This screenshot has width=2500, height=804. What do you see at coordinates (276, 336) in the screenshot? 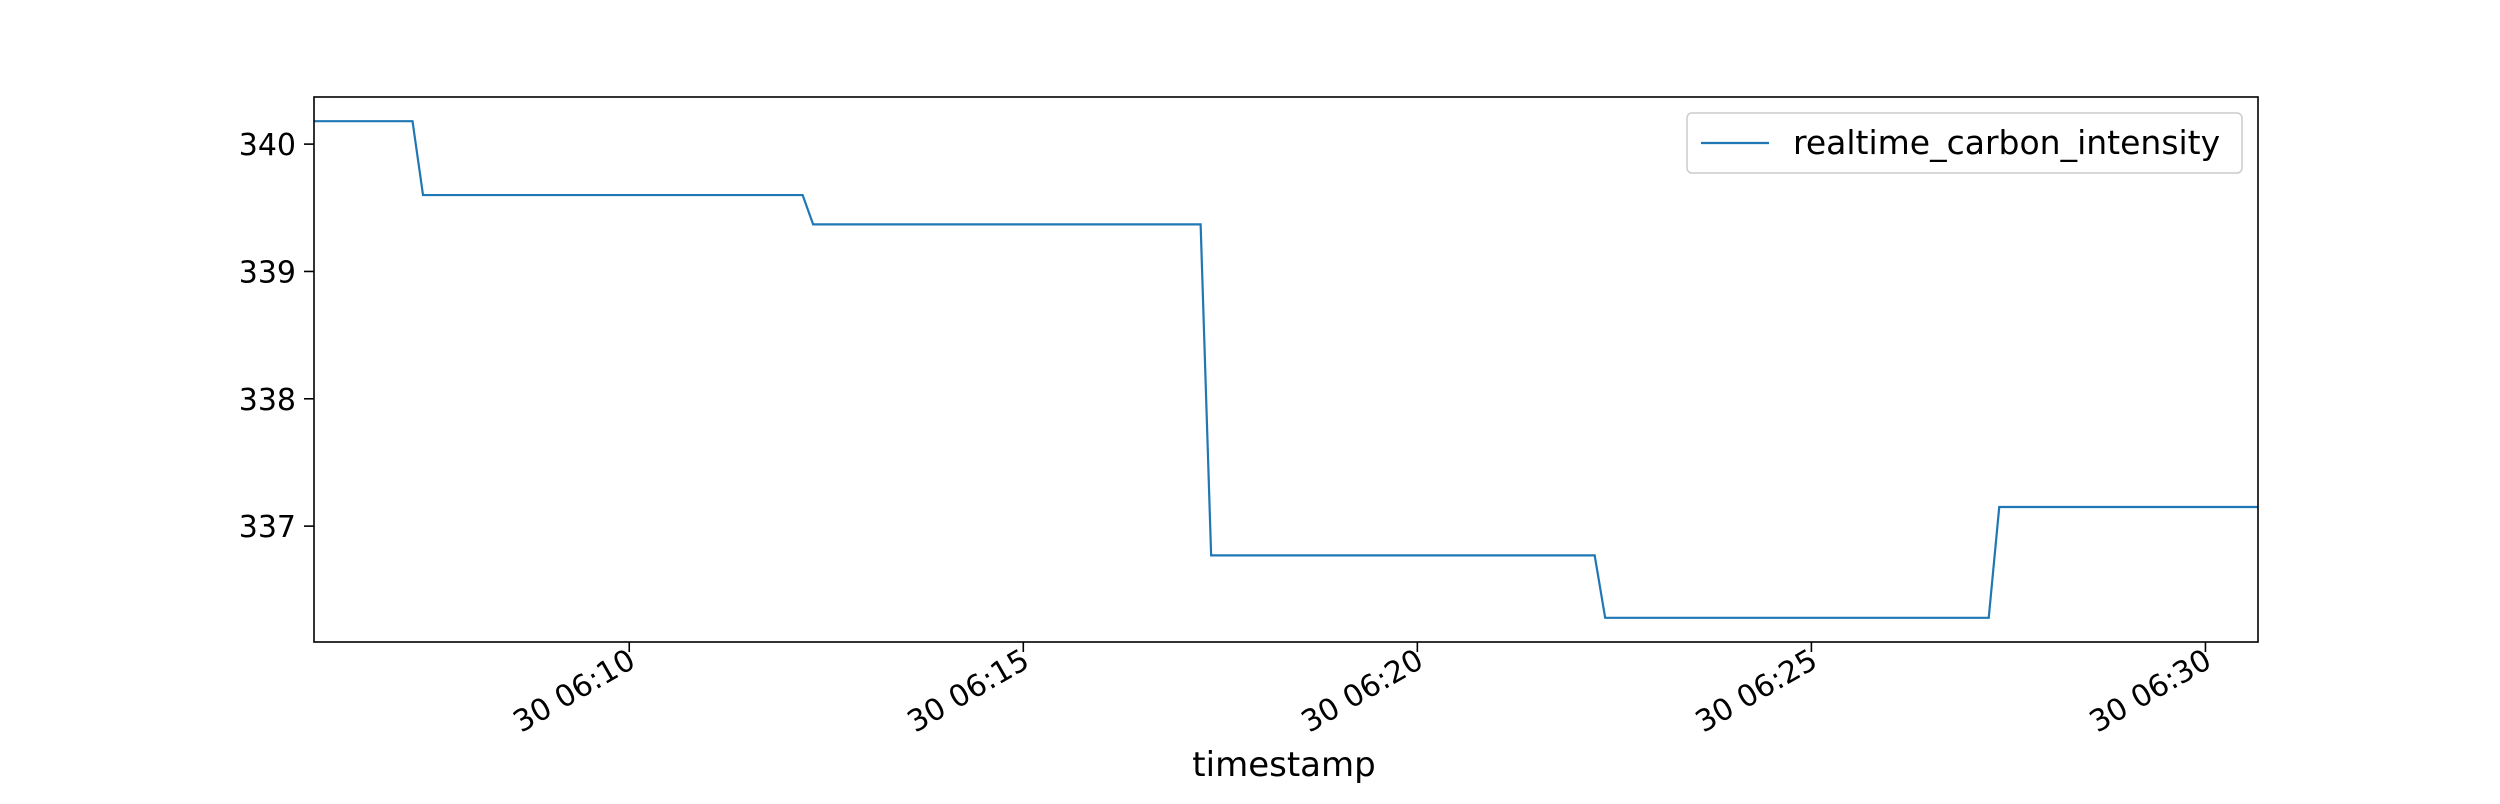
I see `y-axis: 337 338 339 340` at bounding box center [276, 336].